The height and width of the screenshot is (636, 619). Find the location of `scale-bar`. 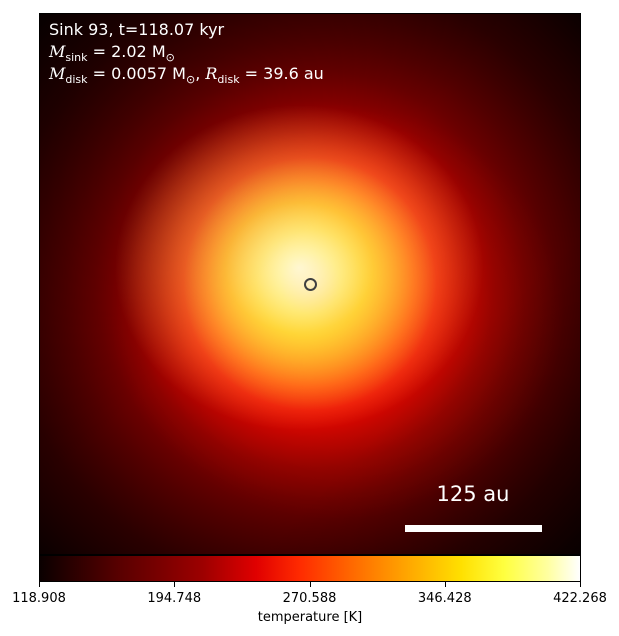

scale-bar is located at coordinates (473, 528).